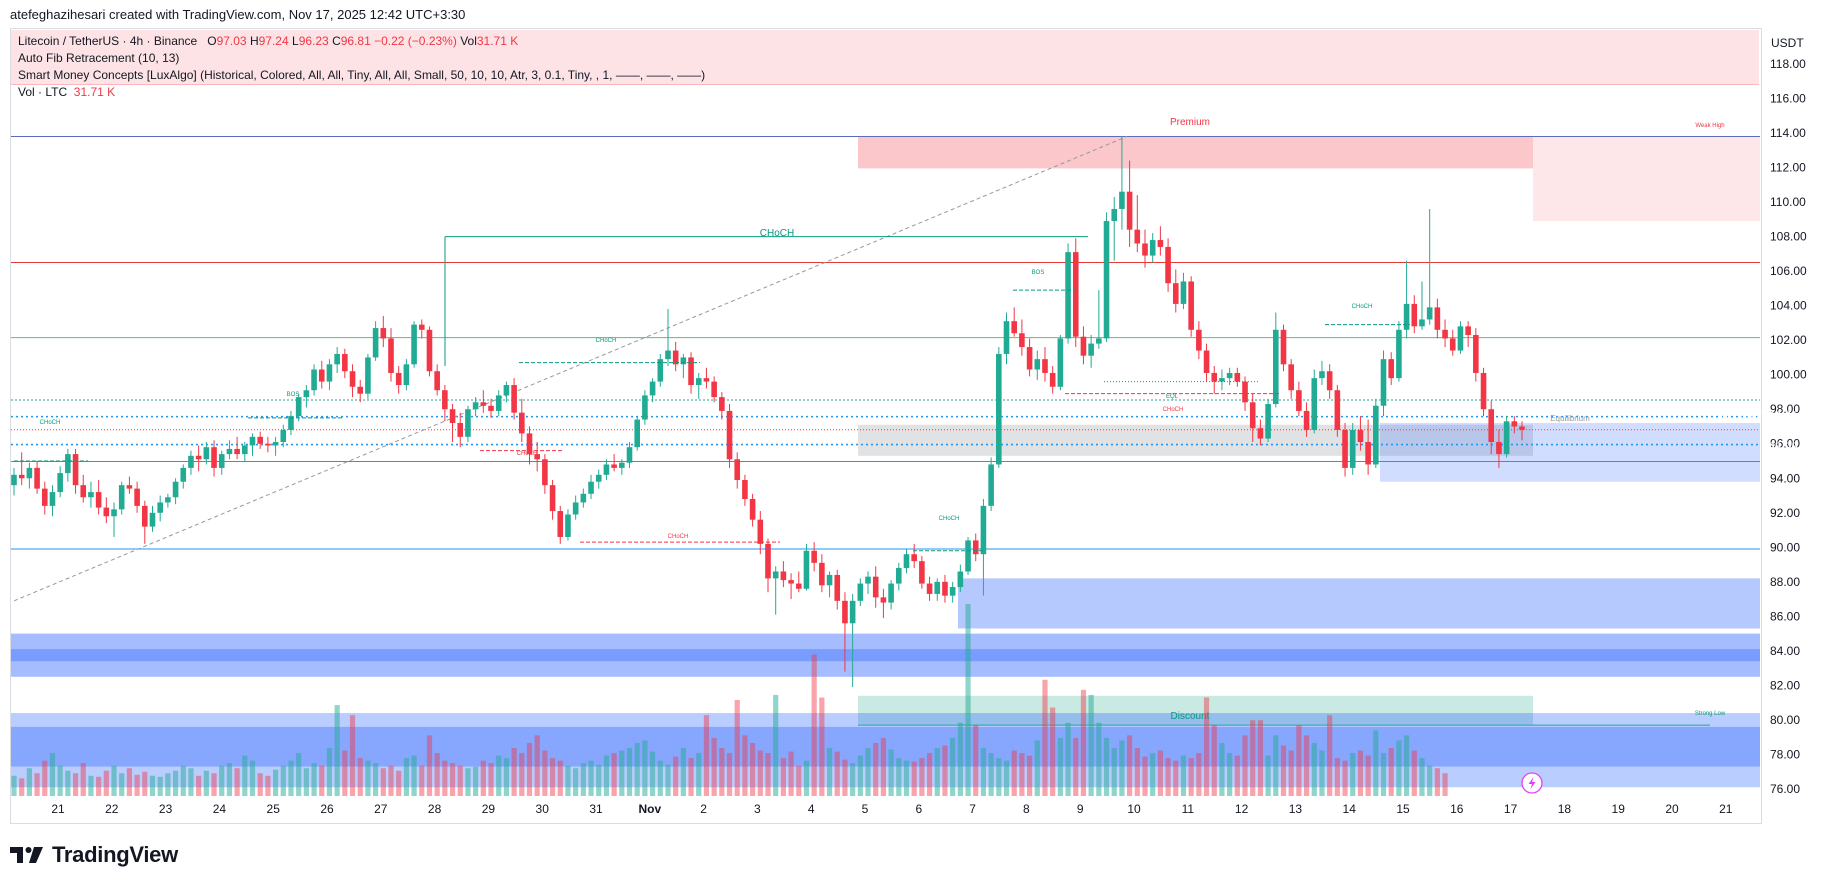 The height and width of the screenshot is (883, 1835). What do you see at coordinates (66, 92) in the screenshot?
I see `legend-volume: Vol · LTC 31.71 K` at bounding box center [66, 92].